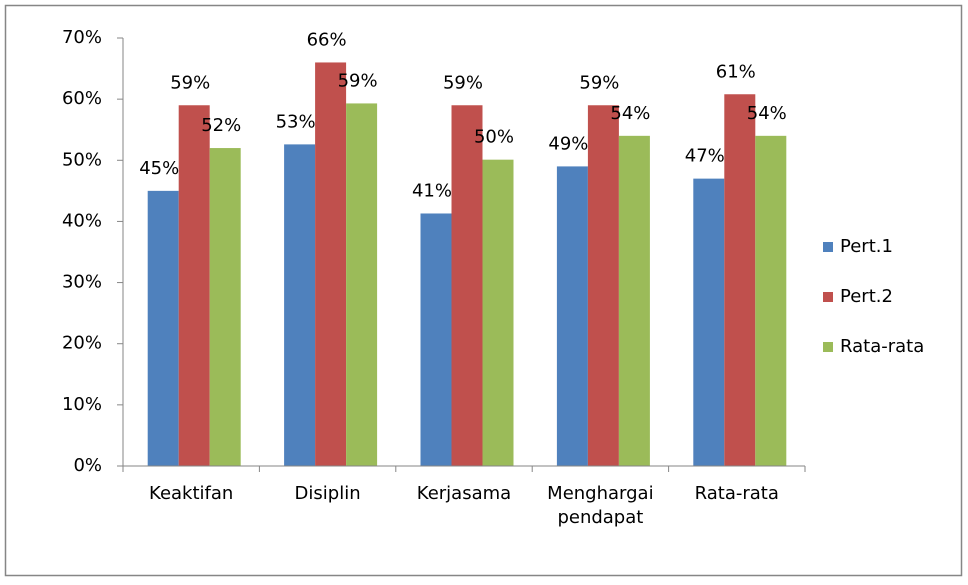 Image resolution: width=968 pixels, height=585 pixels. What do you see at coordinates (221, 125) in the screenshot?
I see `data-label: 52%` at bounding box center [221, 125].